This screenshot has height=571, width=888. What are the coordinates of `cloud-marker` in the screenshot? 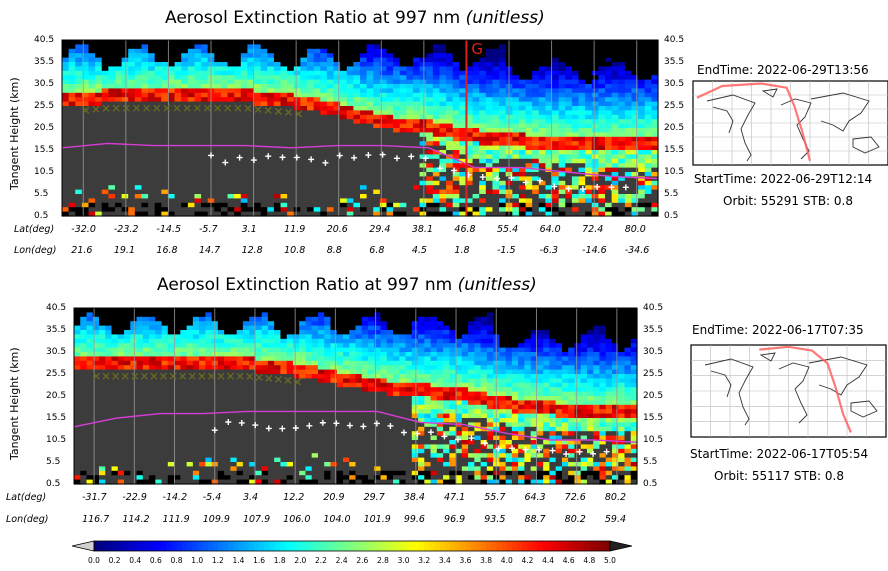 It's located at (554, 186).